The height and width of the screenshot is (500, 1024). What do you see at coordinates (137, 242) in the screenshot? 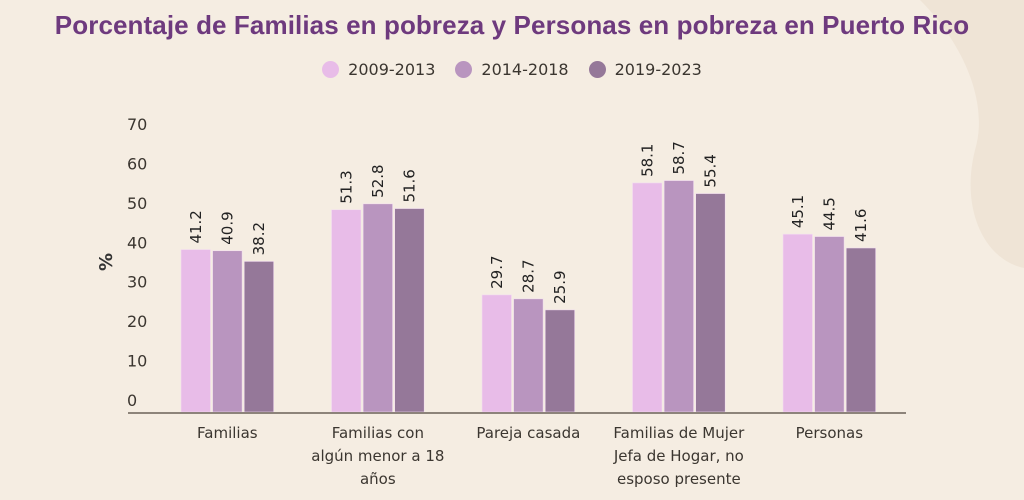
I see `y-tick-label: 40` at bounding box center [137, 242].